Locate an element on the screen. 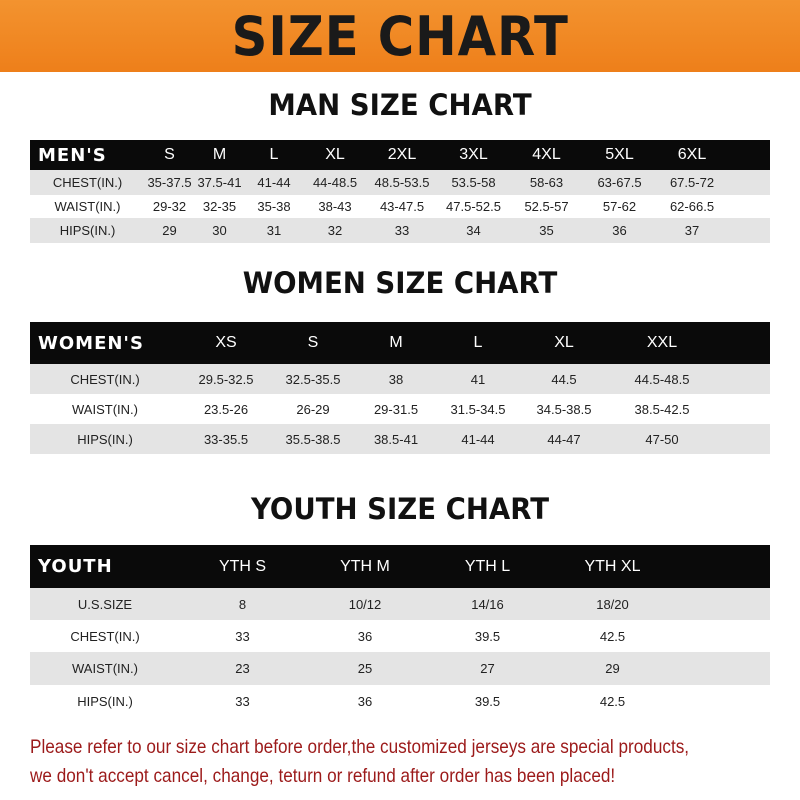 The height and width of the screenshot is (800, 800). measurement-cell: 38.5-41 is located at coordinates (396, 439).